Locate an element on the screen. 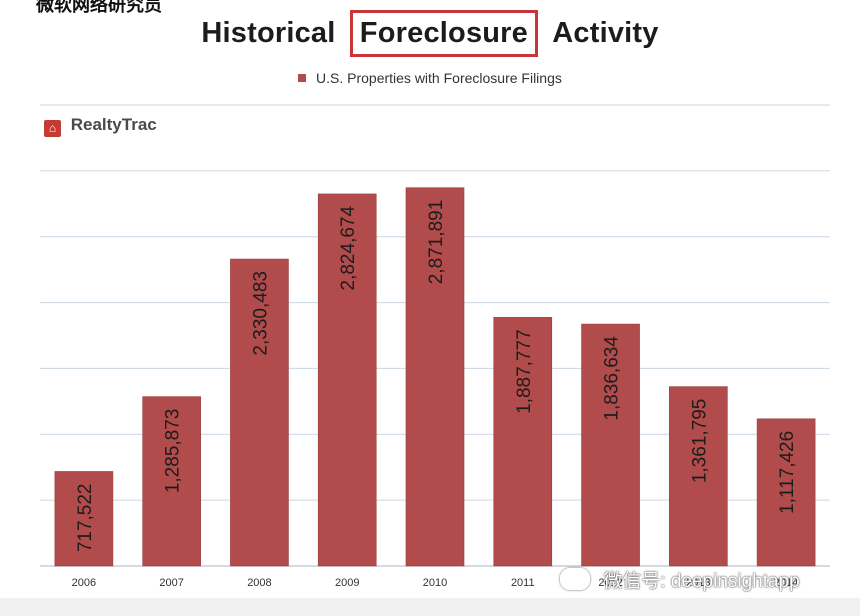 The height and width of the screenshot is (616, 860). chart-title-part-1: Historical is located at coordinates (268, 33).